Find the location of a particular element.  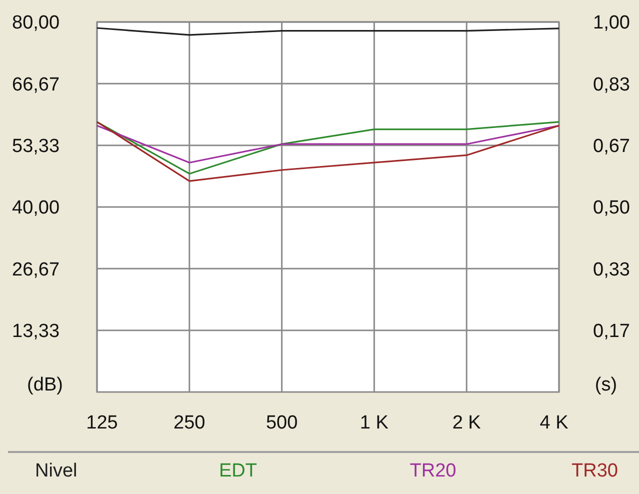

x-tick-label: 4 K is located at coordinates (554, 423).